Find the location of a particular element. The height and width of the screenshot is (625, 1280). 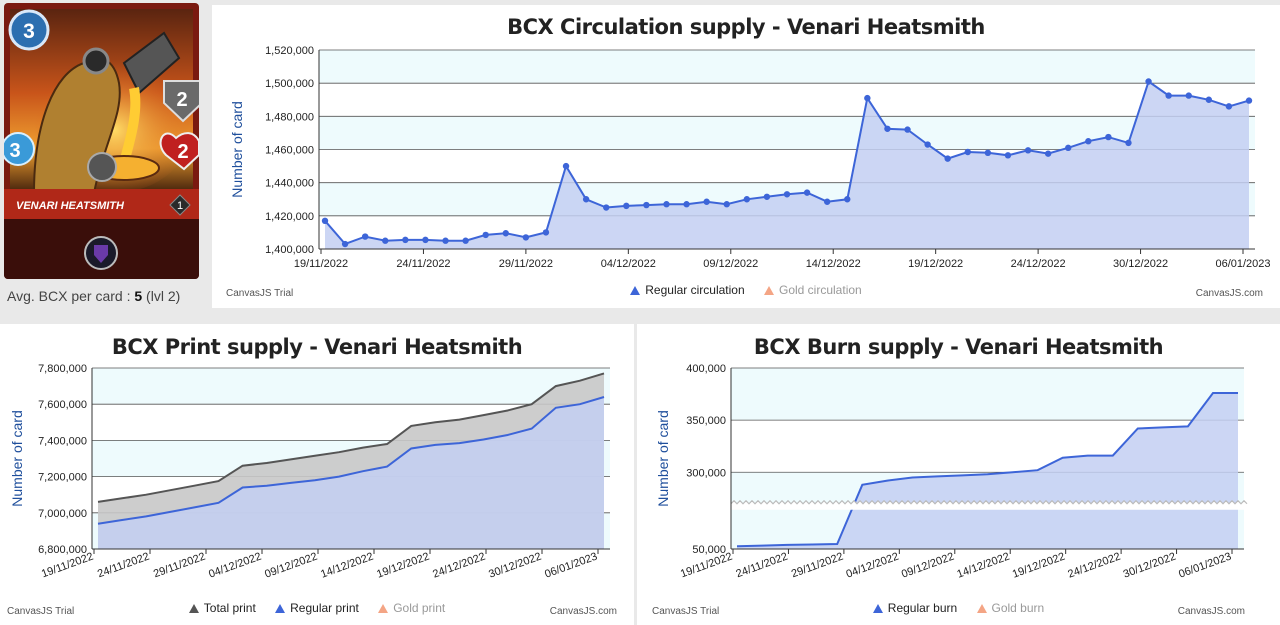

series-line-total-print is located at coordinates (351, 437).